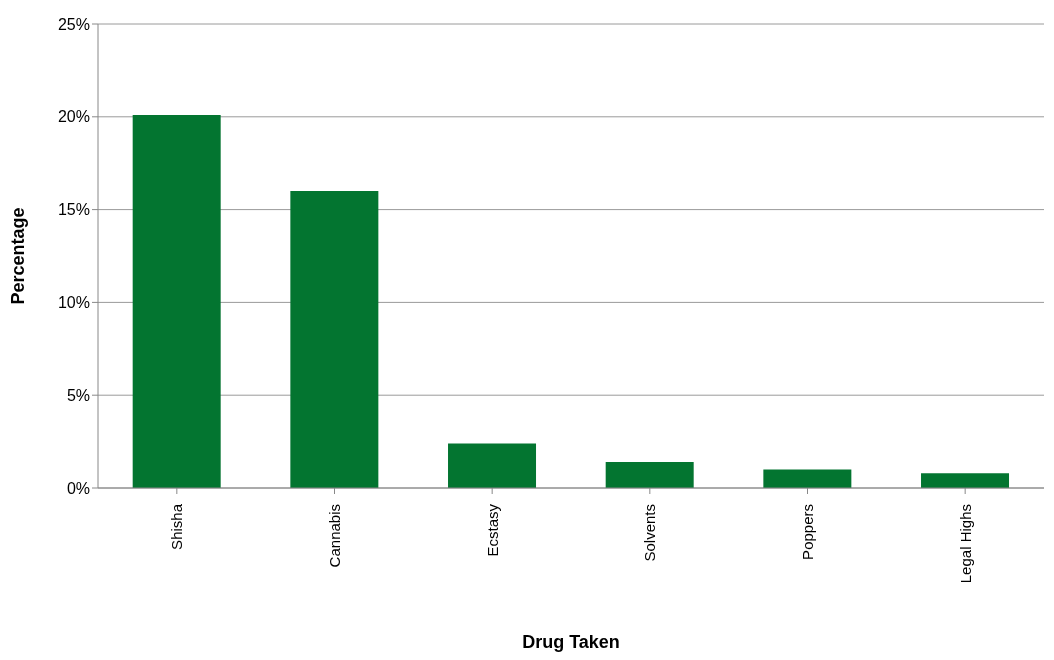 The height and width of the screenshot is (660, 1054). Describe the element at coordinates (571, 642) in the screenshot. I see `x-axis-title: Drug Taken` at that location.